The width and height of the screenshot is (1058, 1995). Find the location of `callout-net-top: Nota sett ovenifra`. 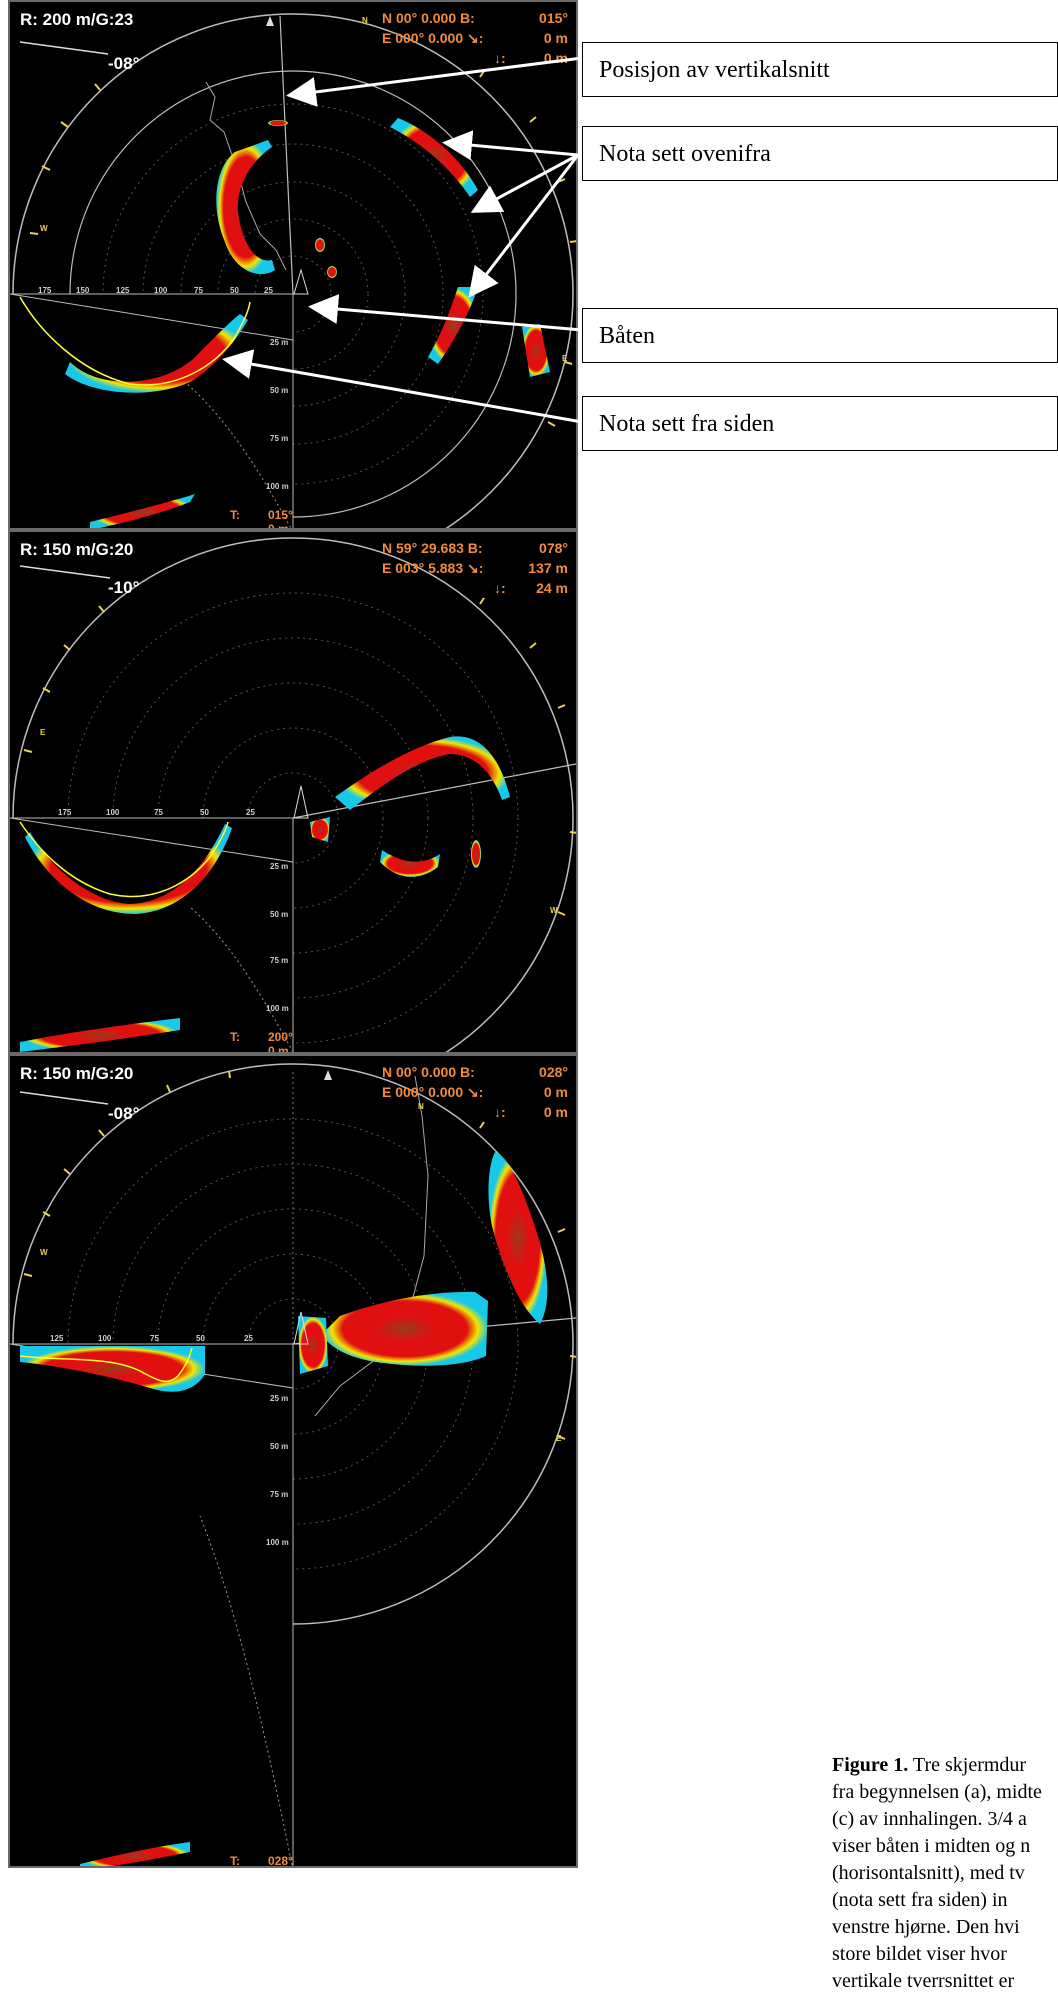

callout-net-top: Nota sett ovenifra is located at coordinates (820, 153).